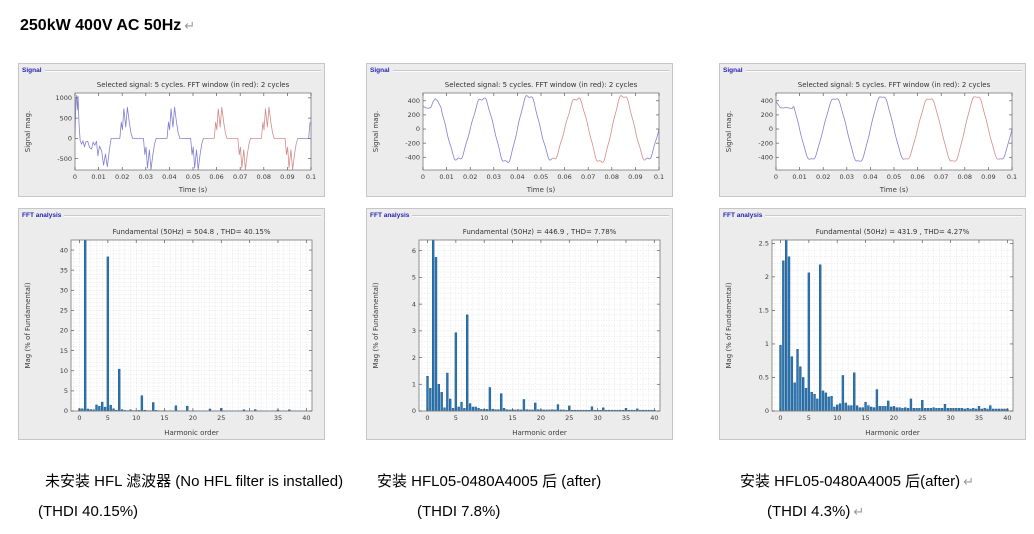 The height and width of the screenshot is (534, 1034). I want to click on caption-line-1: 未安装 HFL 滤波器 (No HFL filter is installed), so click(180, 480).